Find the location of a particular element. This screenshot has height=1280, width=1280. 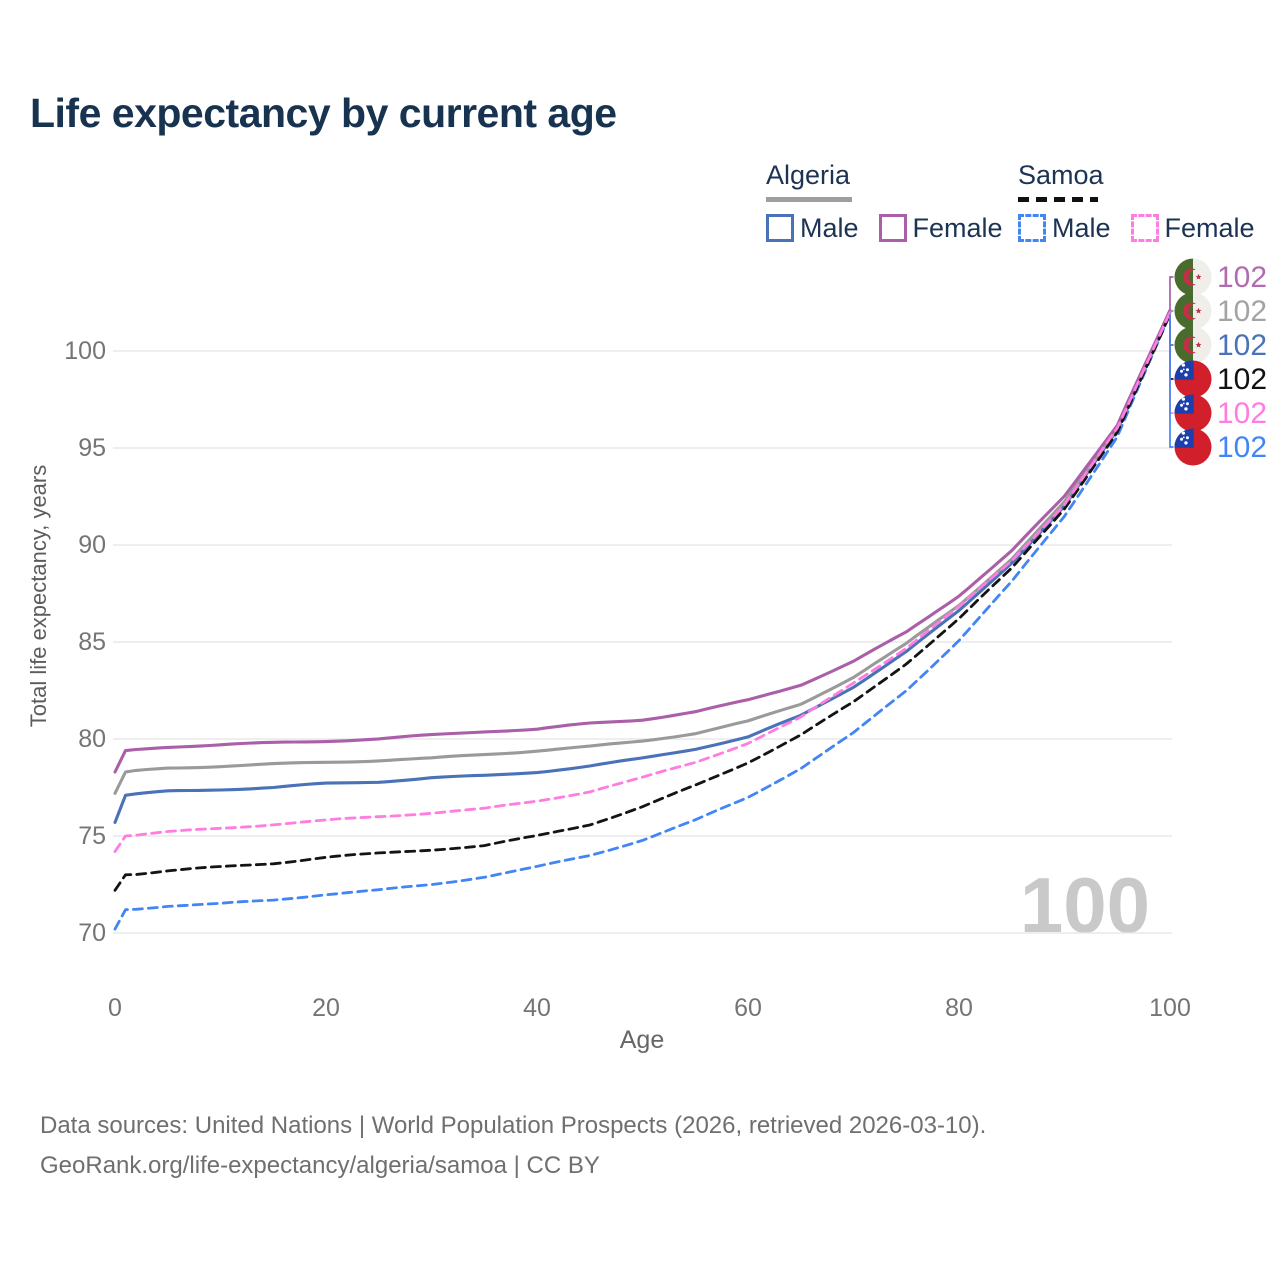

flag-badge-algeria-male is located at coordinates (1193, 345).